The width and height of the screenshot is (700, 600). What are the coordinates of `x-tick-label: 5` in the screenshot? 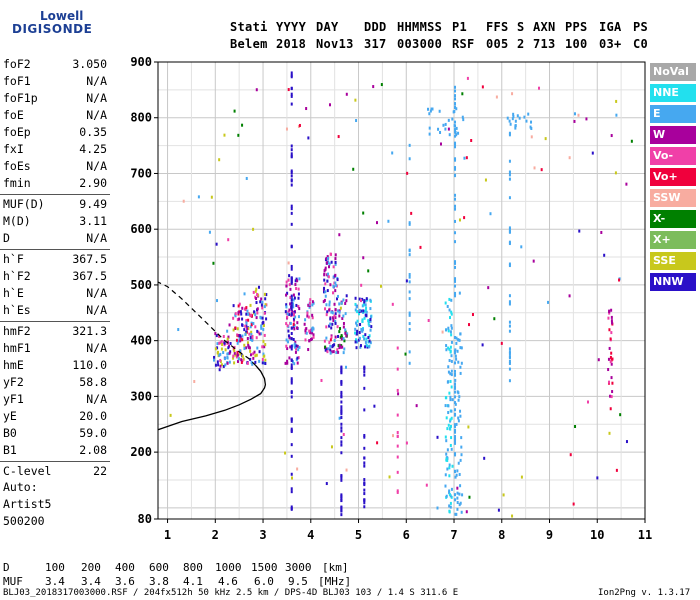 It's located at (358, 535).